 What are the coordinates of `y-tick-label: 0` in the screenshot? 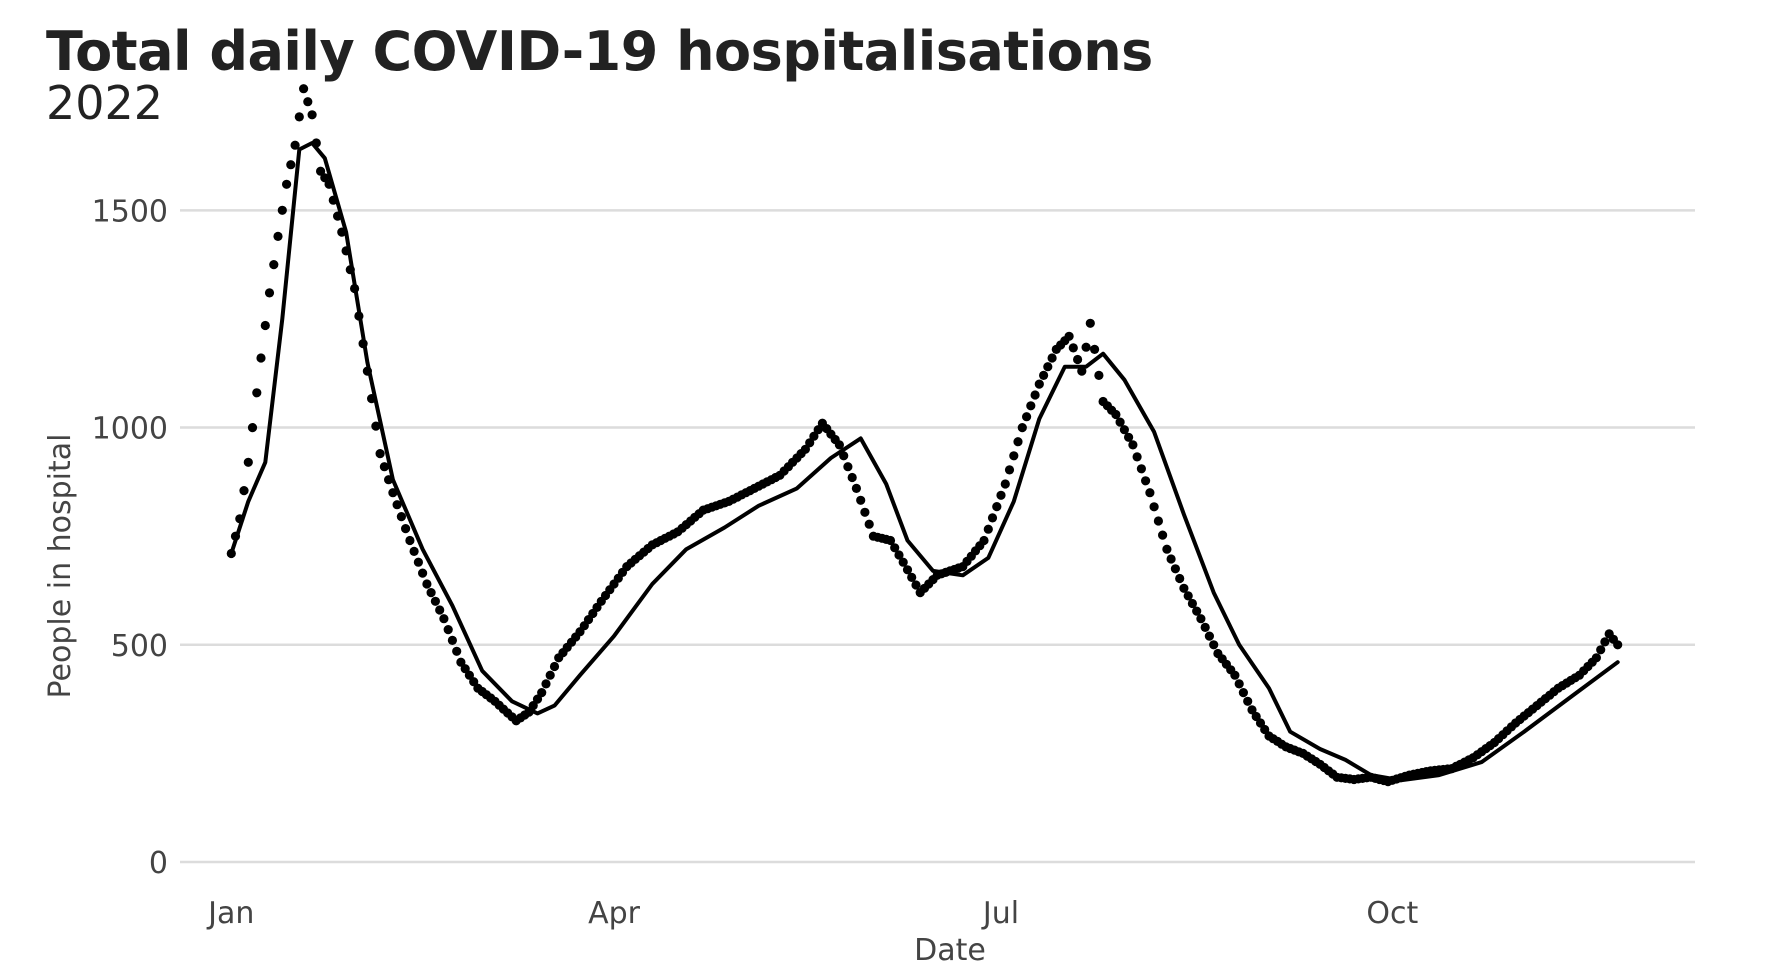 It's located at (158, 863).